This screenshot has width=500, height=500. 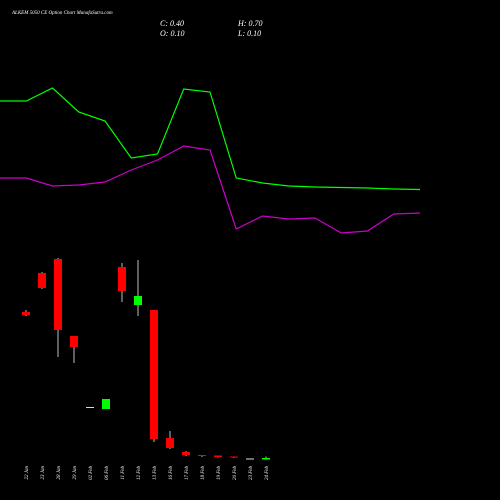 I want to click on x-tick-label: 22 Jan, so click(x=27, y=473).